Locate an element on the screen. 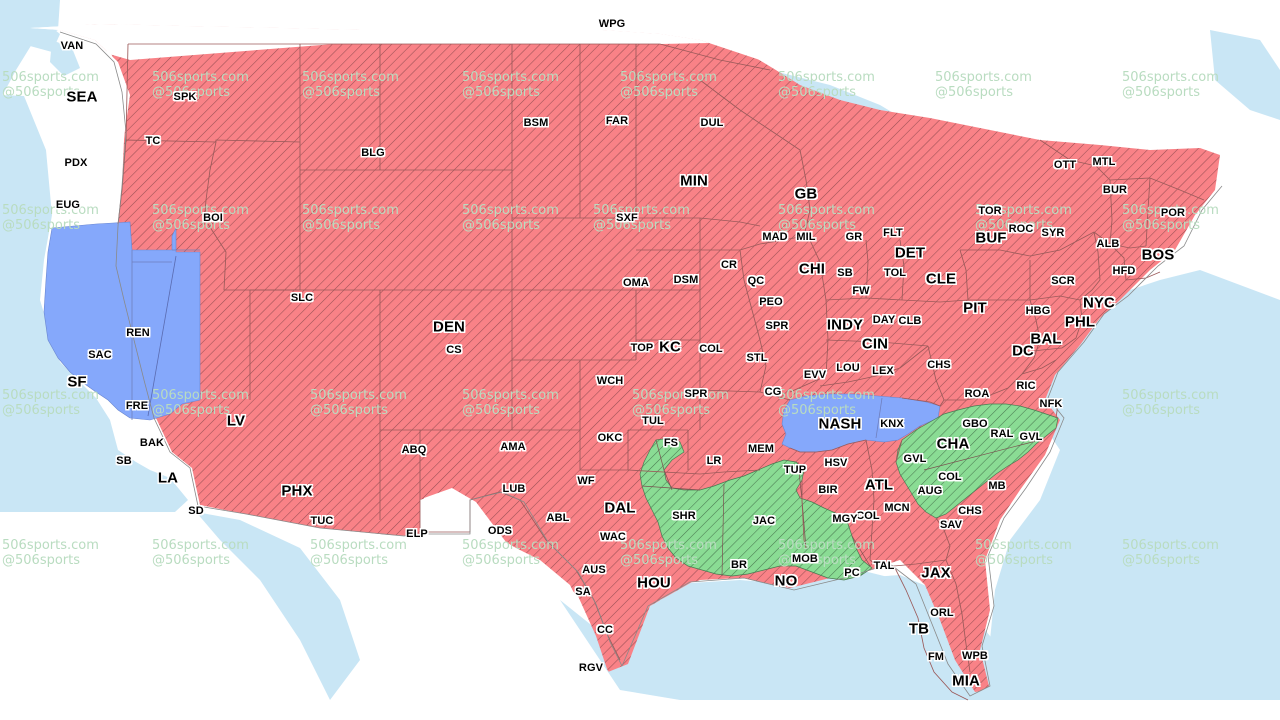 The width and height of the screenshot is (1280, 720). city-label: SAV is located at coordinates (951, 525).